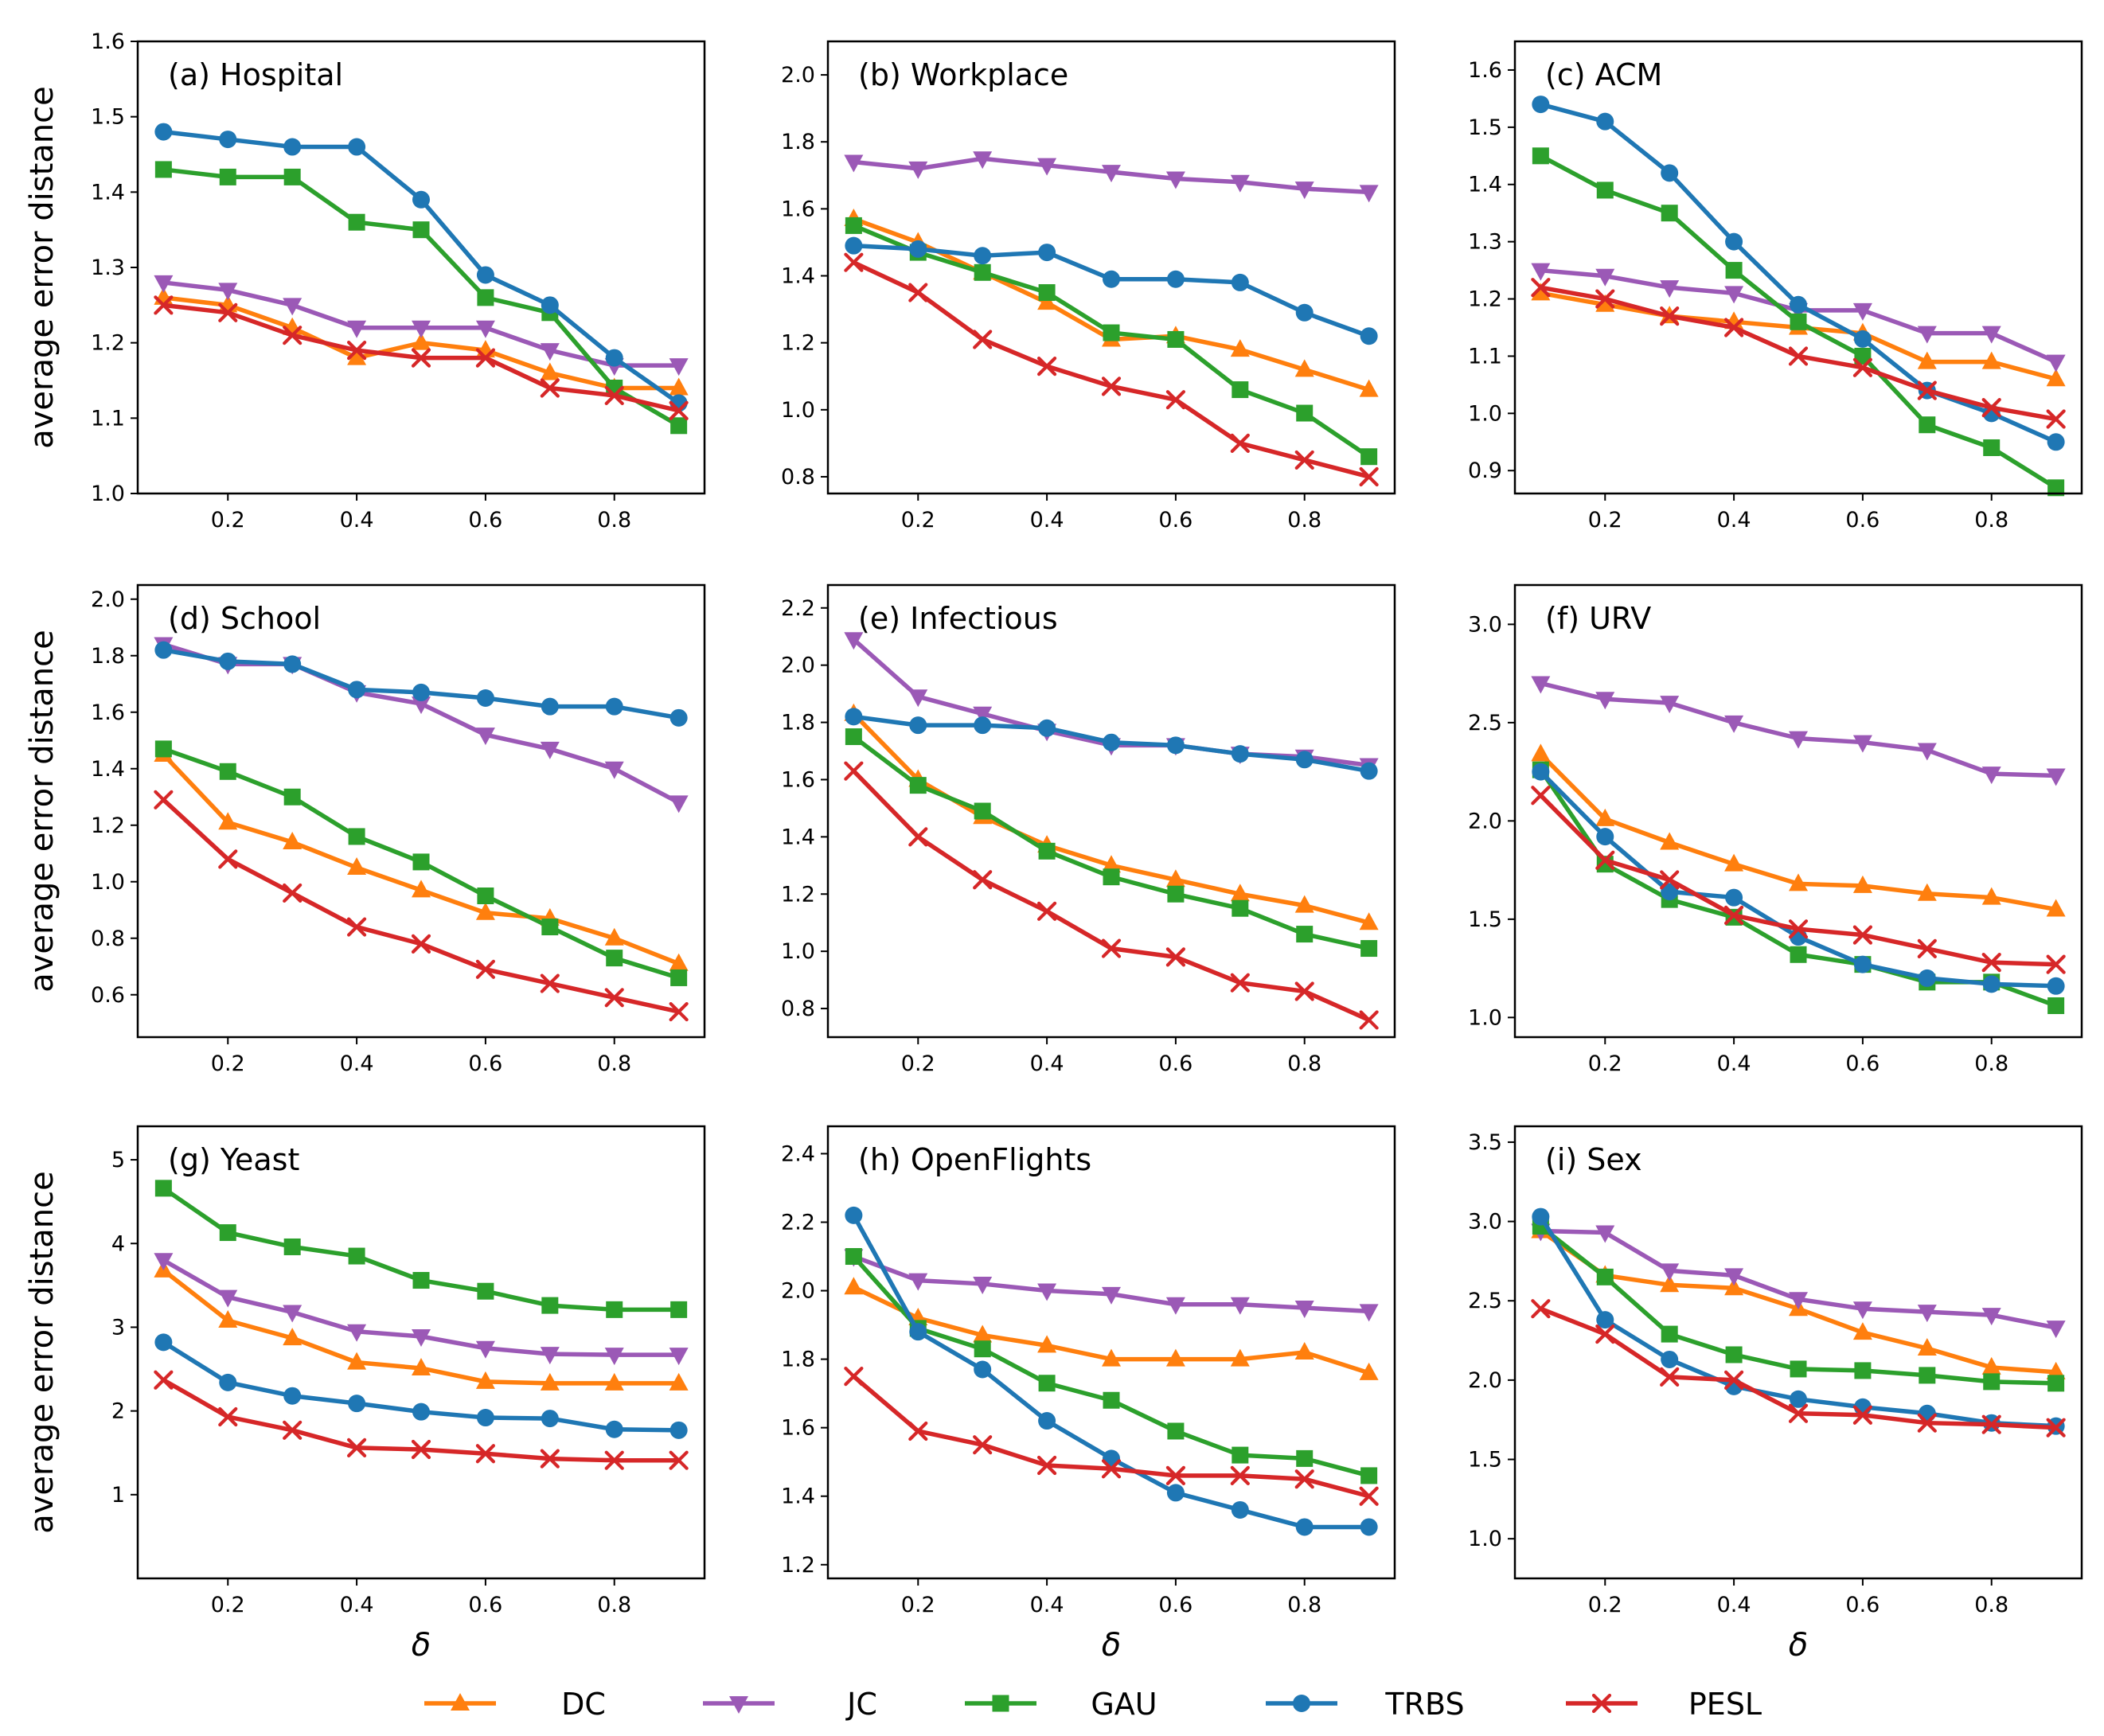 Image resolution: width=2104 pixels, height=1736 pixels. Describe the element at coordinates (43, 1352) in the screenshot. I see `y-axis-label: average error distance` at that location.